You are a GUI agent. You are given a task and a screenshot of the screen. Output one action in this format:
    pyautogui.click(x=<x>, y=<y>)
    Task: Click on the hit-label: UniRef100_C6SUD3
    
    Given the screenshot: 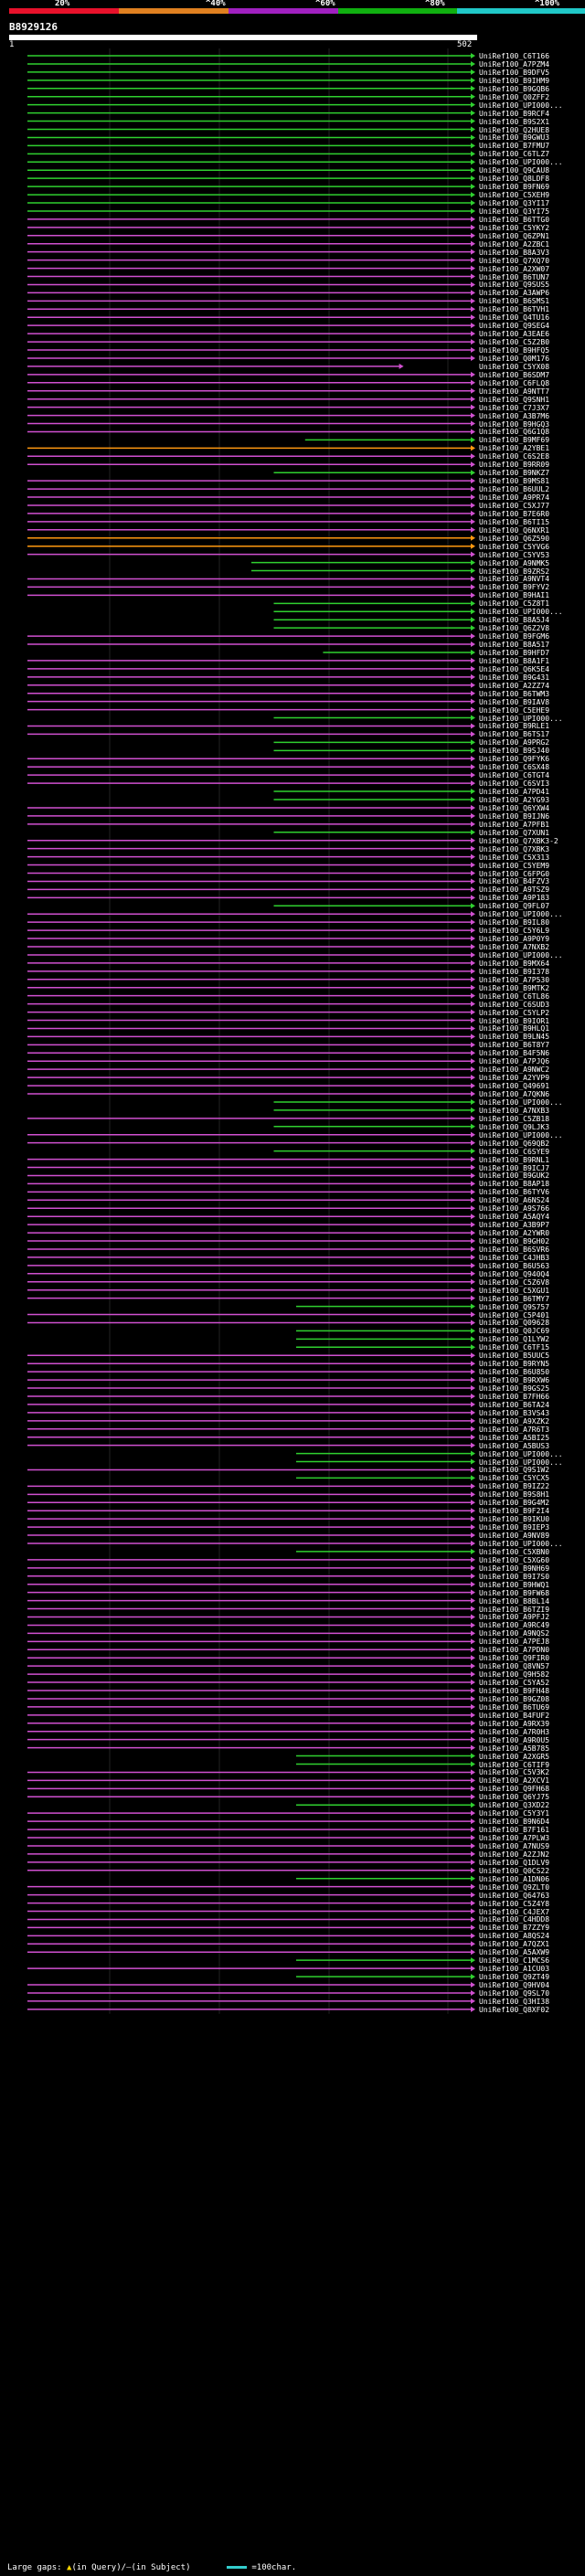 What is the action you would take?
    pyautogui.click(x=514, y=1004)
    